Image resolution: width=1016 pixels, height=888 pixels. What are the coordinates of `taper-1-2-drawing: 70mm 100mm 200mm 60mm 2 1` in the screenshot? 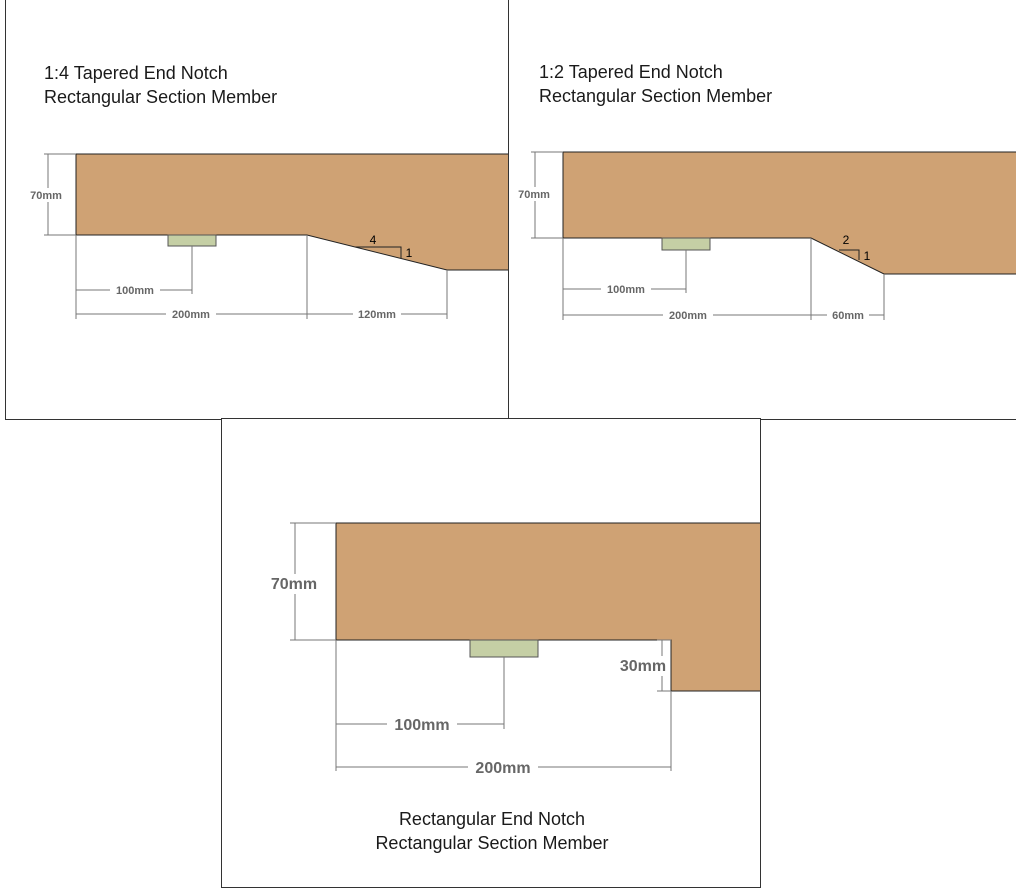 It's located at (764, 236).